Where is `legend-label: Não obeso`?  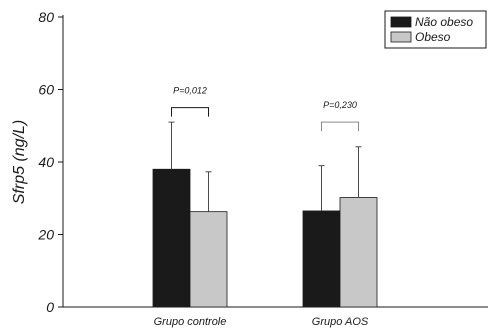
legend-label: Não obeso is located at coordinates (444, 22).